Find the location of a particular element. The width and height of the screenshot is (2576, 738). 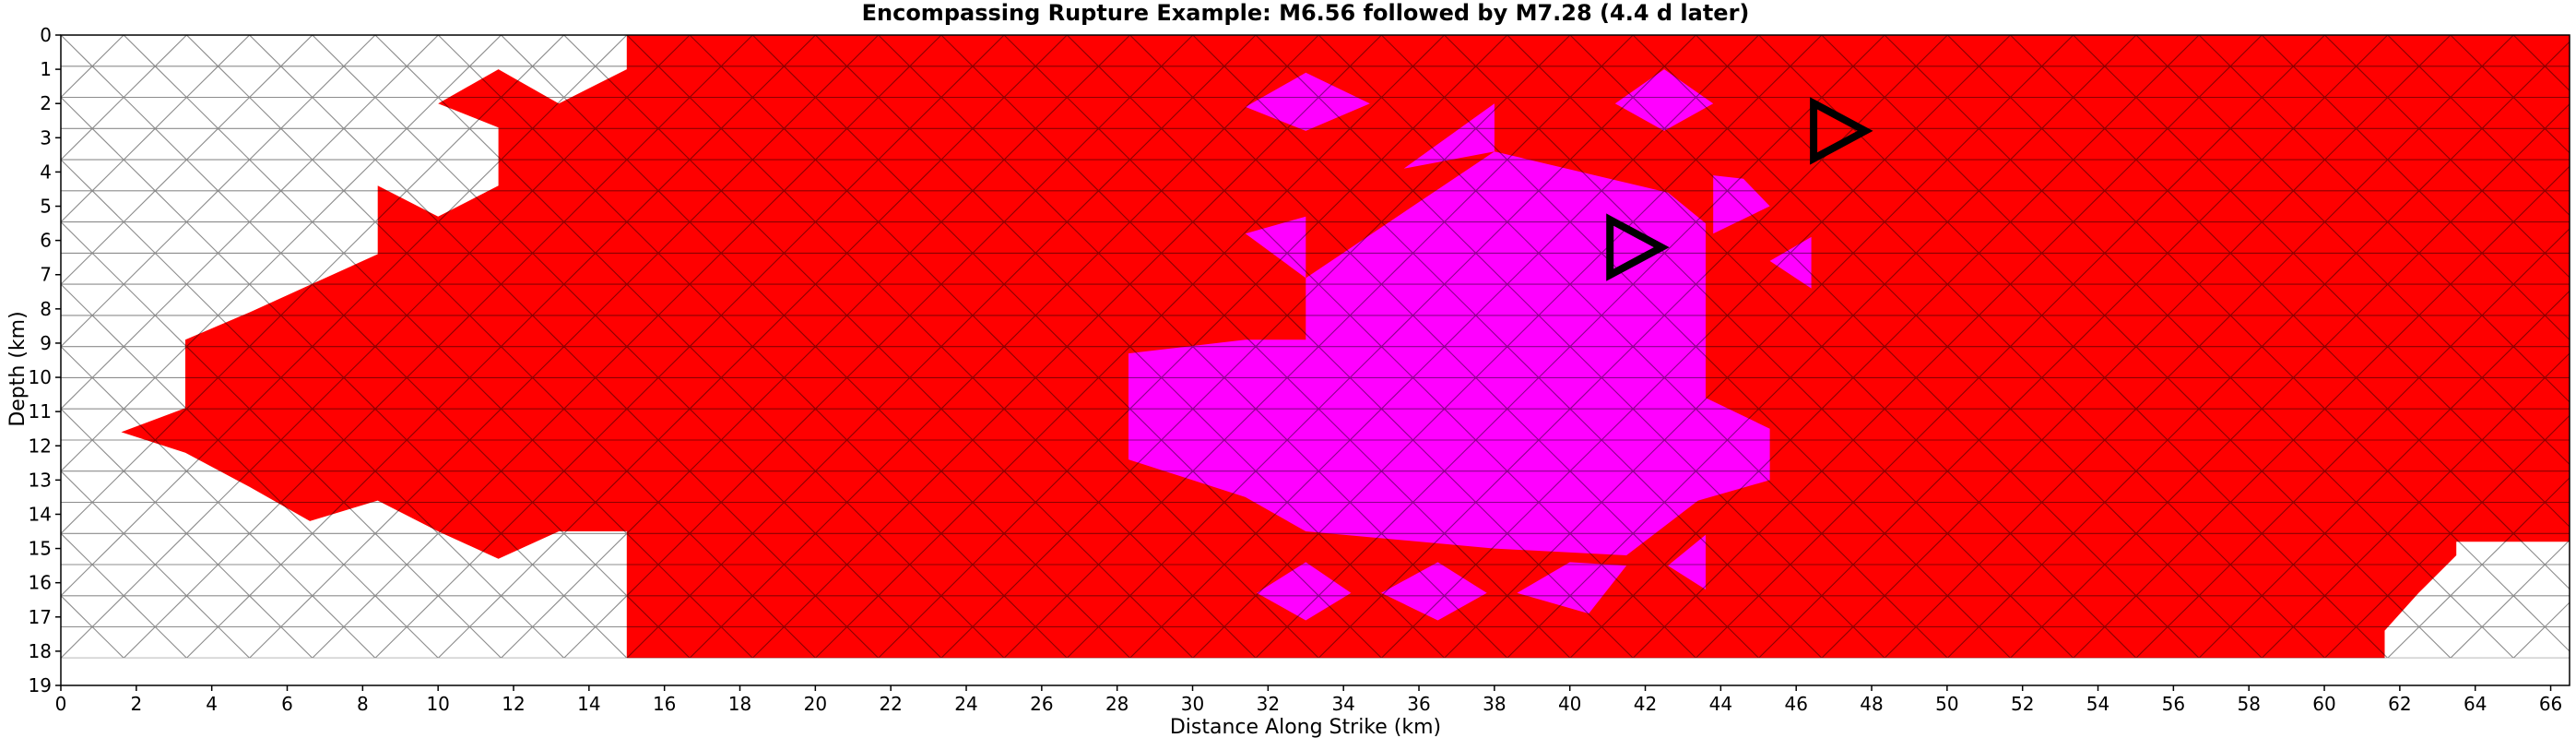

x-tick-label: 42 is located at coordinates (1645, 704).